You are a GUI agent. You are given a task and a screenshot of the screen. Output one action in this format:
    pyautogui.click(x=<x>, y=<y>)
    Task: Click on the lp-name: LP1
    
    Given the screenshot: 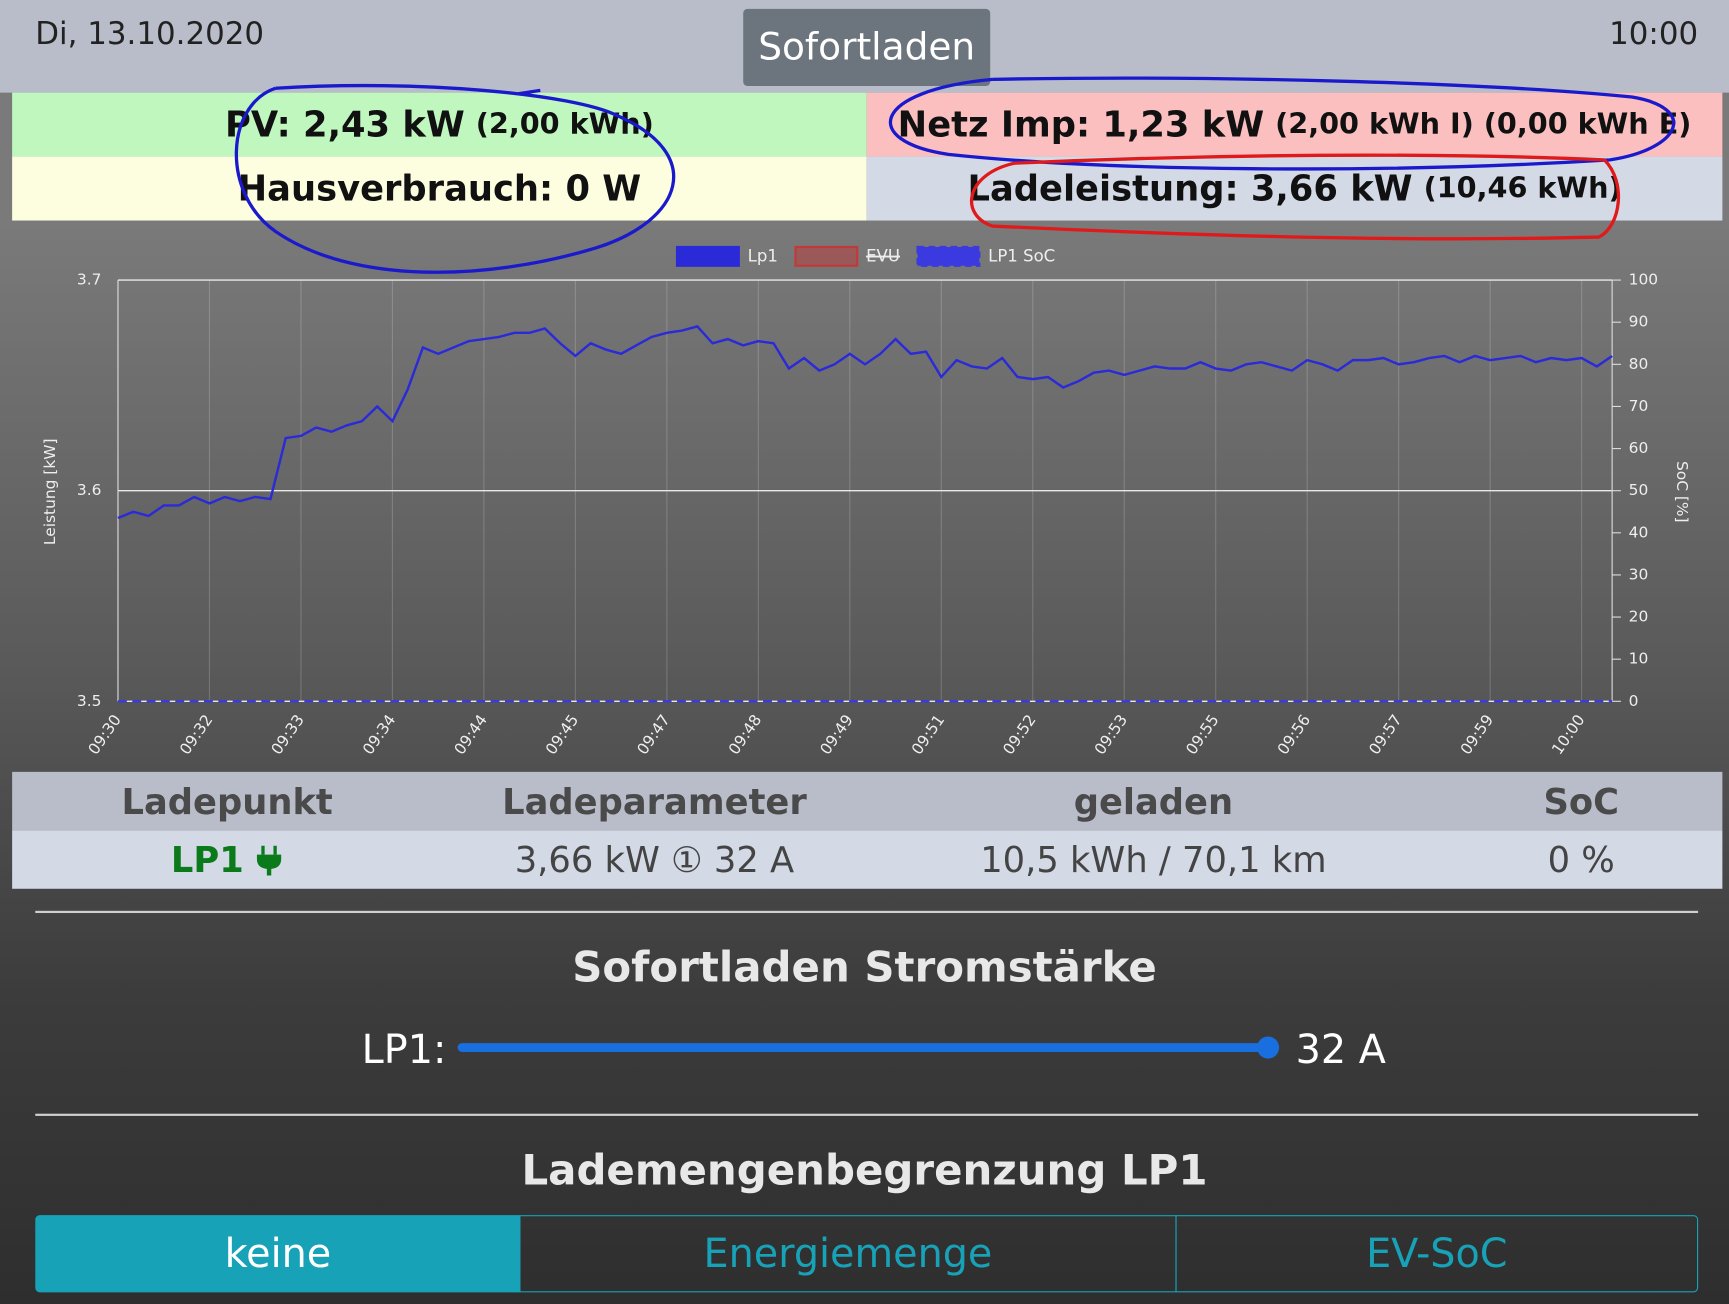 What is the action you would take?
    pyautogui.click(x=207, y=859)
    